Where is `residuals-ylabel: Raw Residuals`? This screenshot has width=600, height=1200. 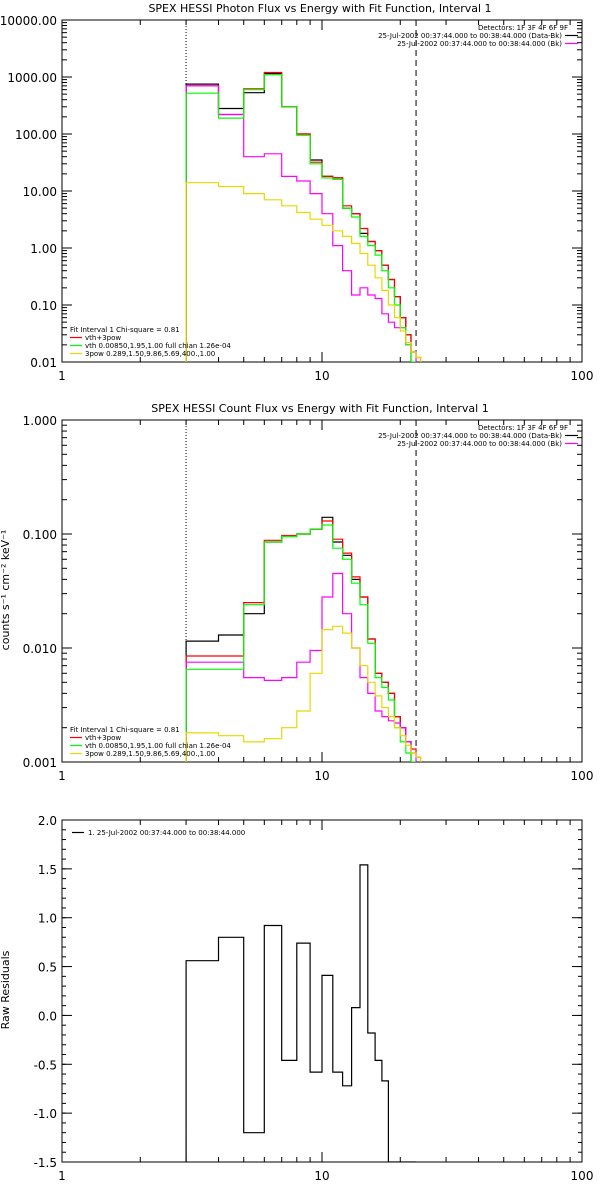 residuals-ylabel: Raw Residuals is located at coordinates (6, 989).